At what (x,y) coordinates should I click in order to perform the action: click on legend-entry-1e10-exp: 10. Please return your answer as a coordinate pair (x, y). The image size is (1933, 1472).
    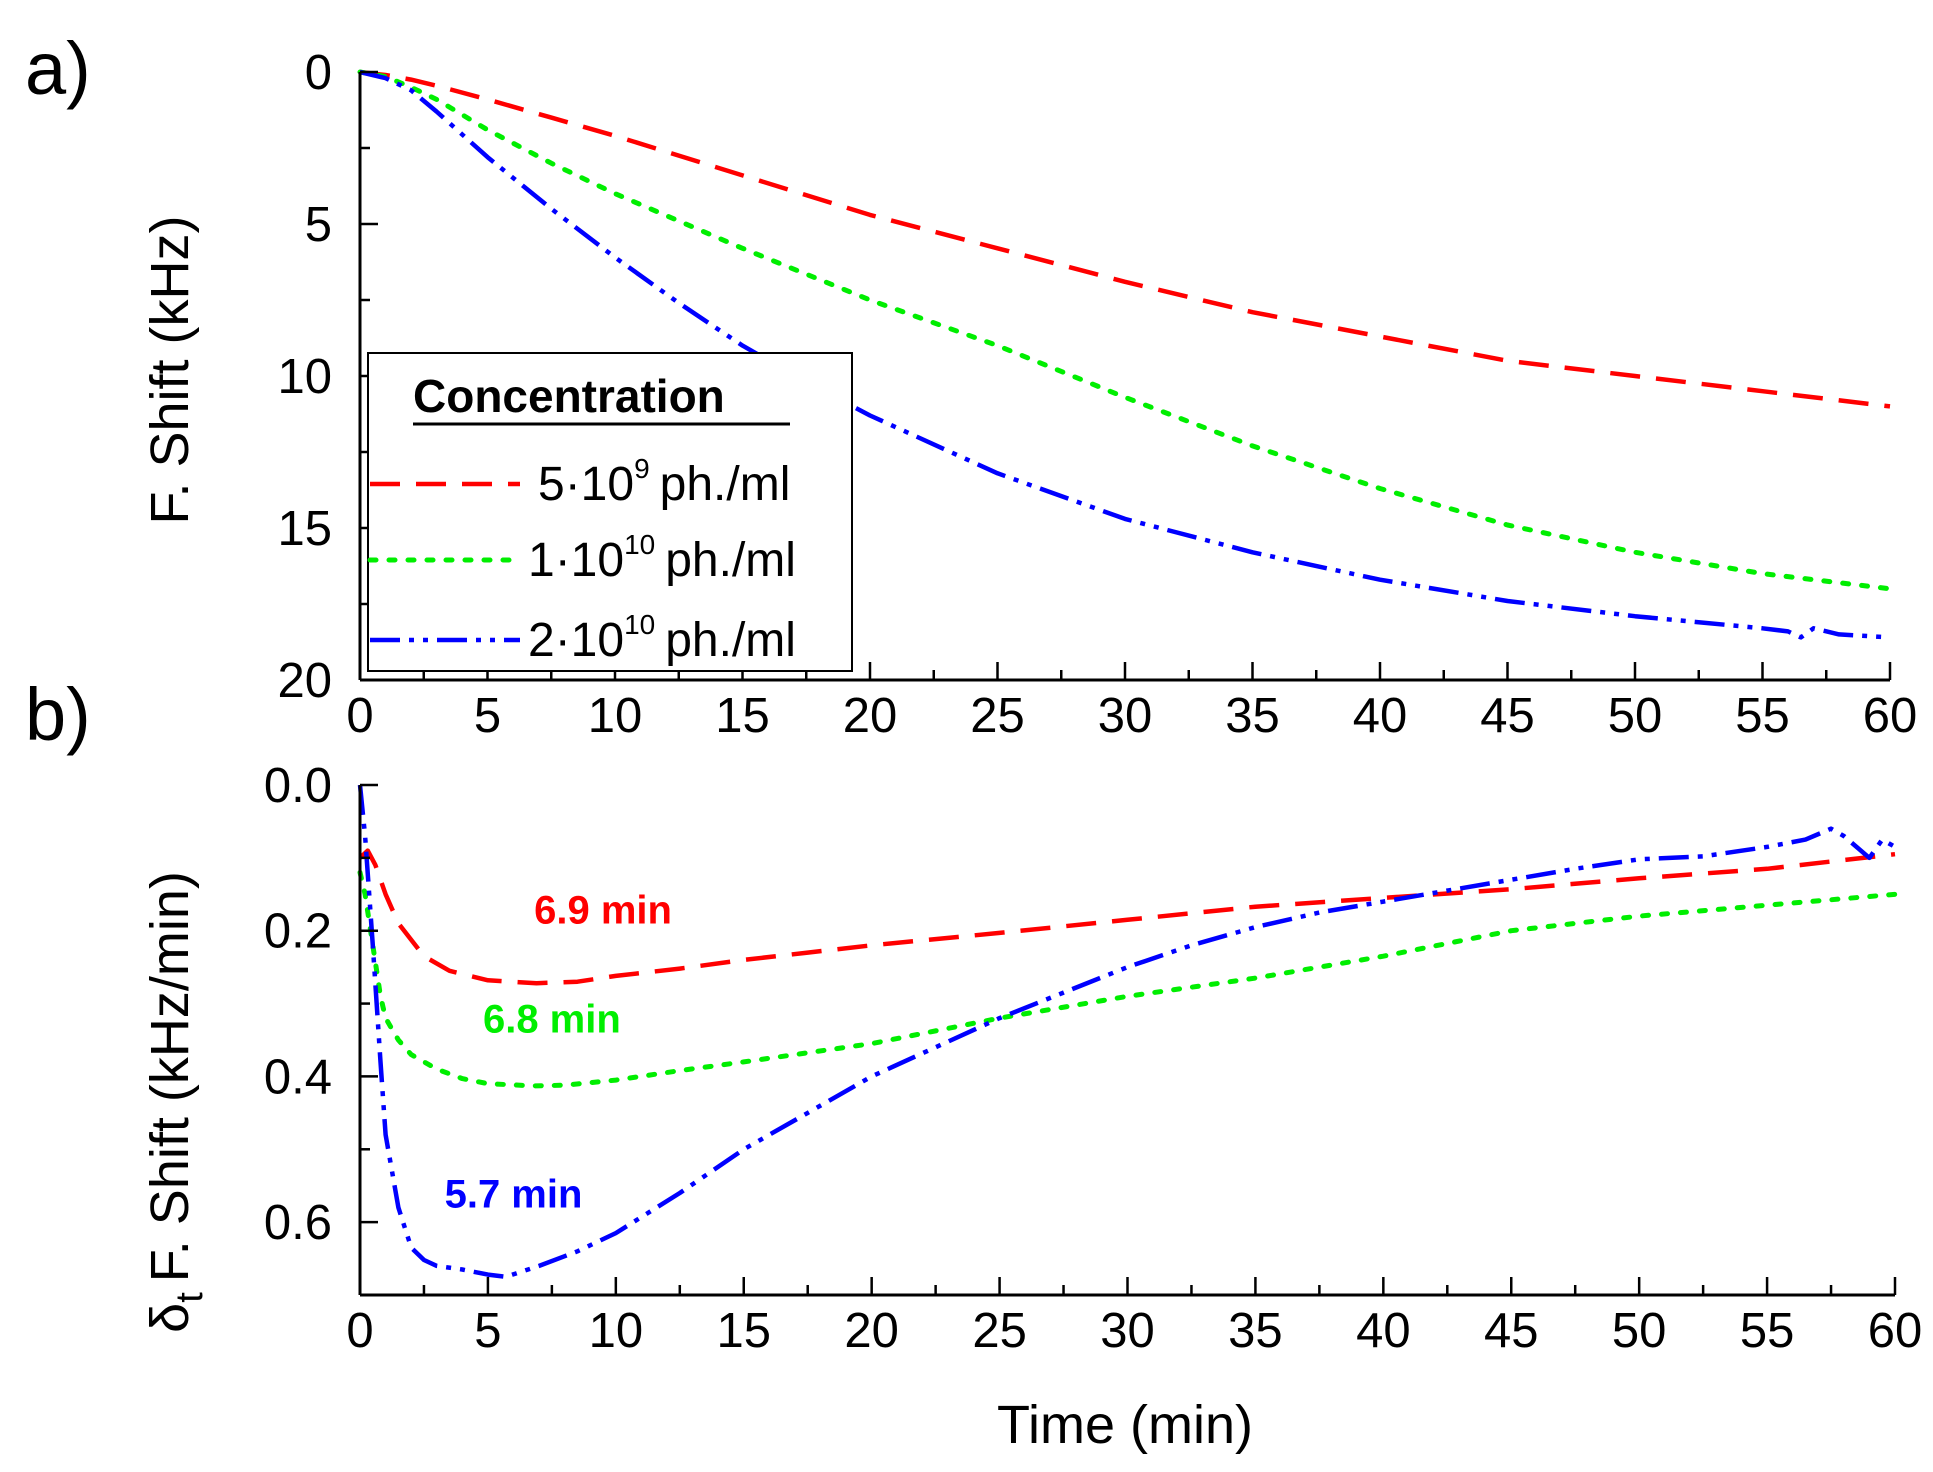
    Looking at the image, I should click on (639, 544).